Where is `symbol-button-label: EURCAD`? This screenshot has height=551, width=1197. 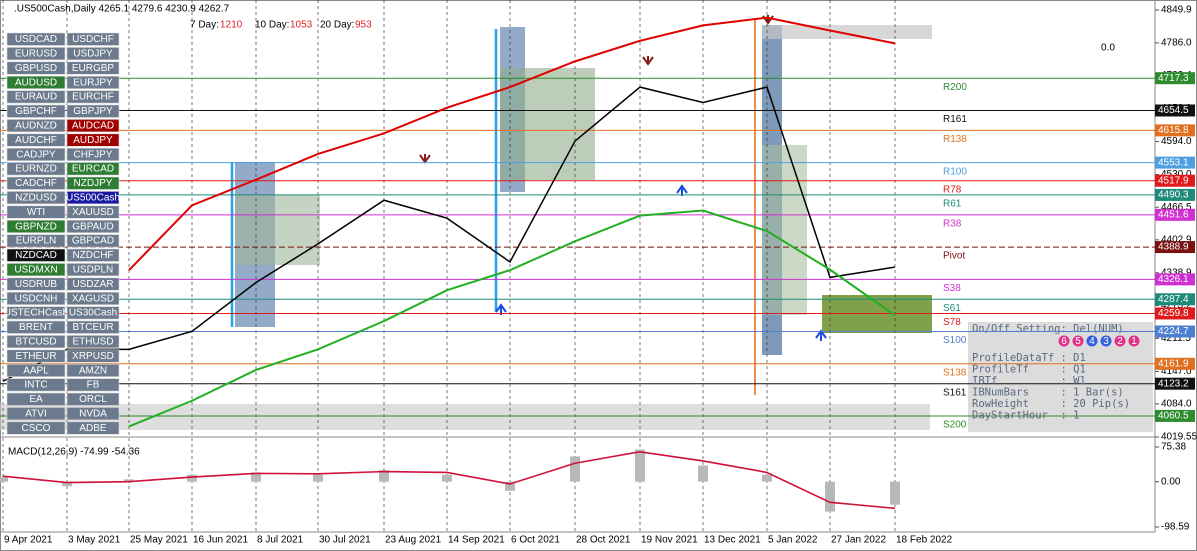 symbol-button-label: EURCAD is located at coordinates (93, 169).